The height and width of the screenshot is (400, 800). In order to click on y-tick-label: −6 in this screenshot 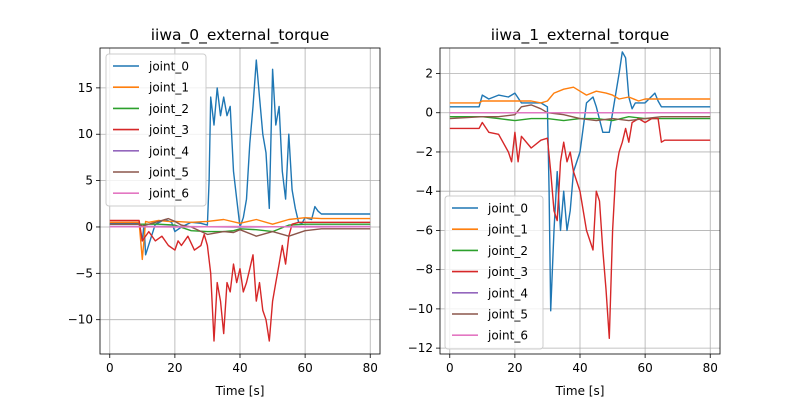, I will do `click(424, 230)`.